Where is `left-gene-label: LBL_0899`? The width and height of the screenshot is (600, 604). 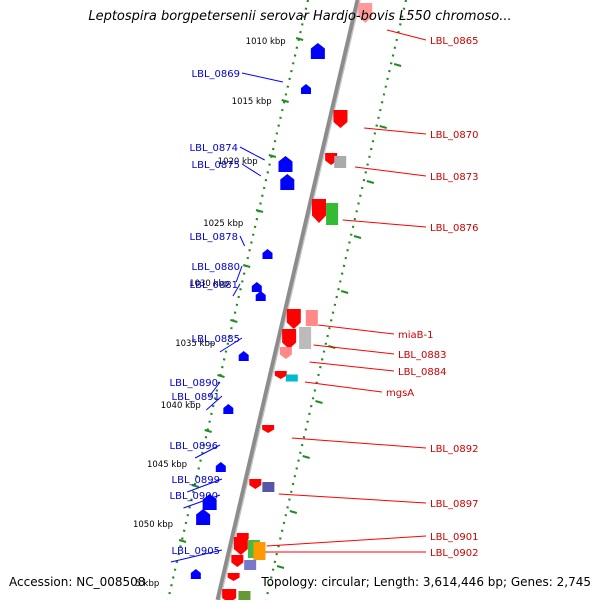 left-gene-label: LBL_0899 is located at coordinates (196, 480).